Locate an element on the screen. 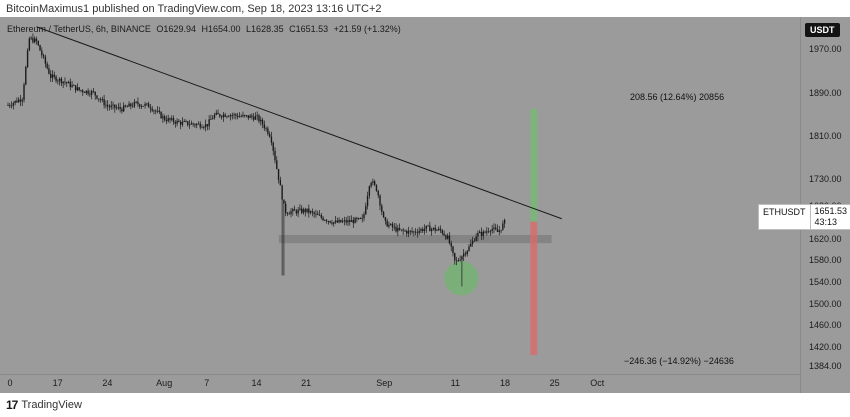 The width and height of the screenshot is (850, 417). low-value: L1628.35 is located at coordinates (265, 29).